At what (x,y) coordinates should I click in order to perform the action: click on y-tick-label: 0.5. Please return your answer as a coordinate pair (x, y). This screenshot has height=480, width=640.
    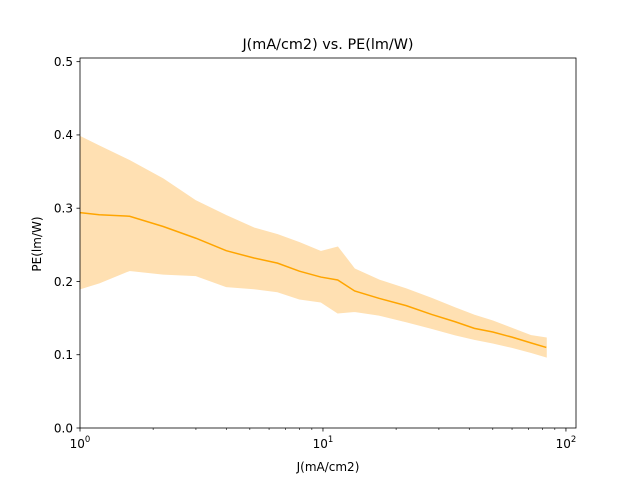
    Looking at the image, I should click on (63, 62).